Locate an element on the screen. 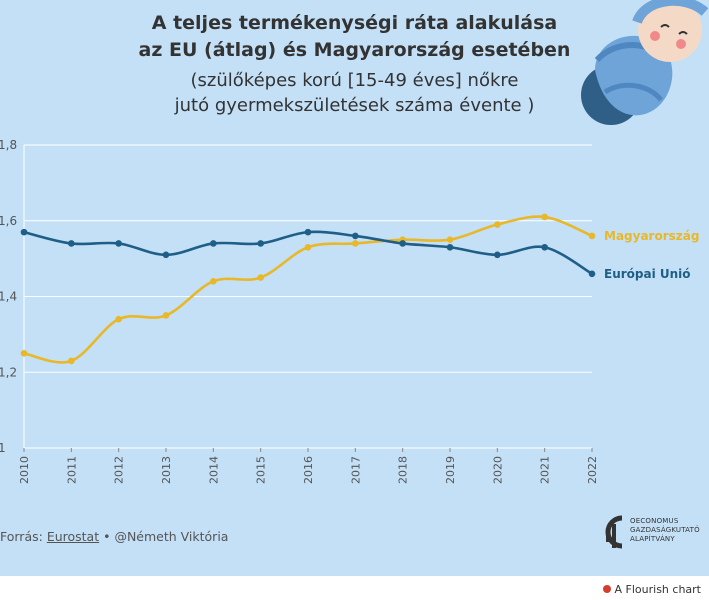 This screenshot has height=600, width=709. data-point-eu-2018 is located at coordinates (402, 243).